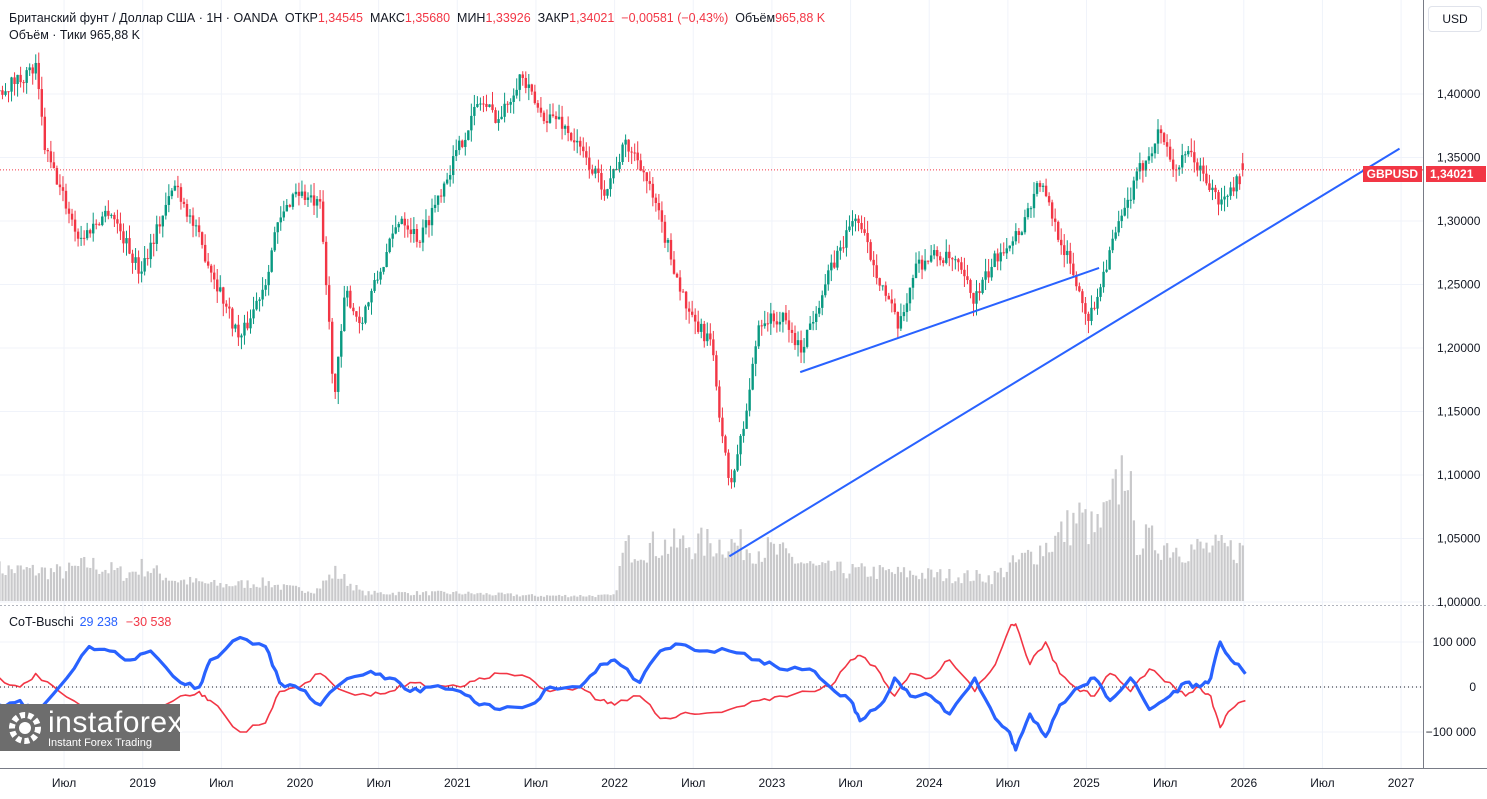  Describe the element at coordinates (1008, 783) in the screenshot. I see `time-tick-label: Июл` at that location.